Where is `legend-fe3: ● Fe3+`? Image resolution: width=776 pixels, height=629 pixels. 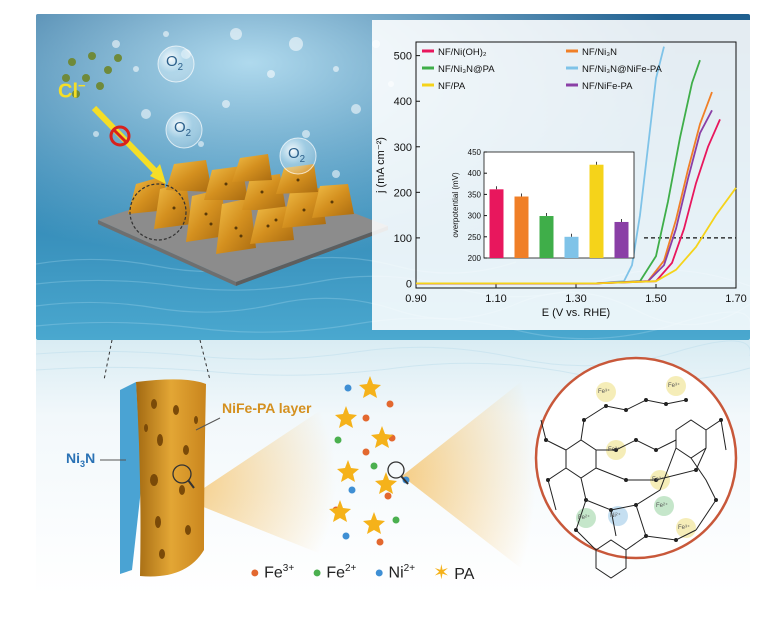
legend-fe3: ● Fe3+ is located at coordinates (272, 572).